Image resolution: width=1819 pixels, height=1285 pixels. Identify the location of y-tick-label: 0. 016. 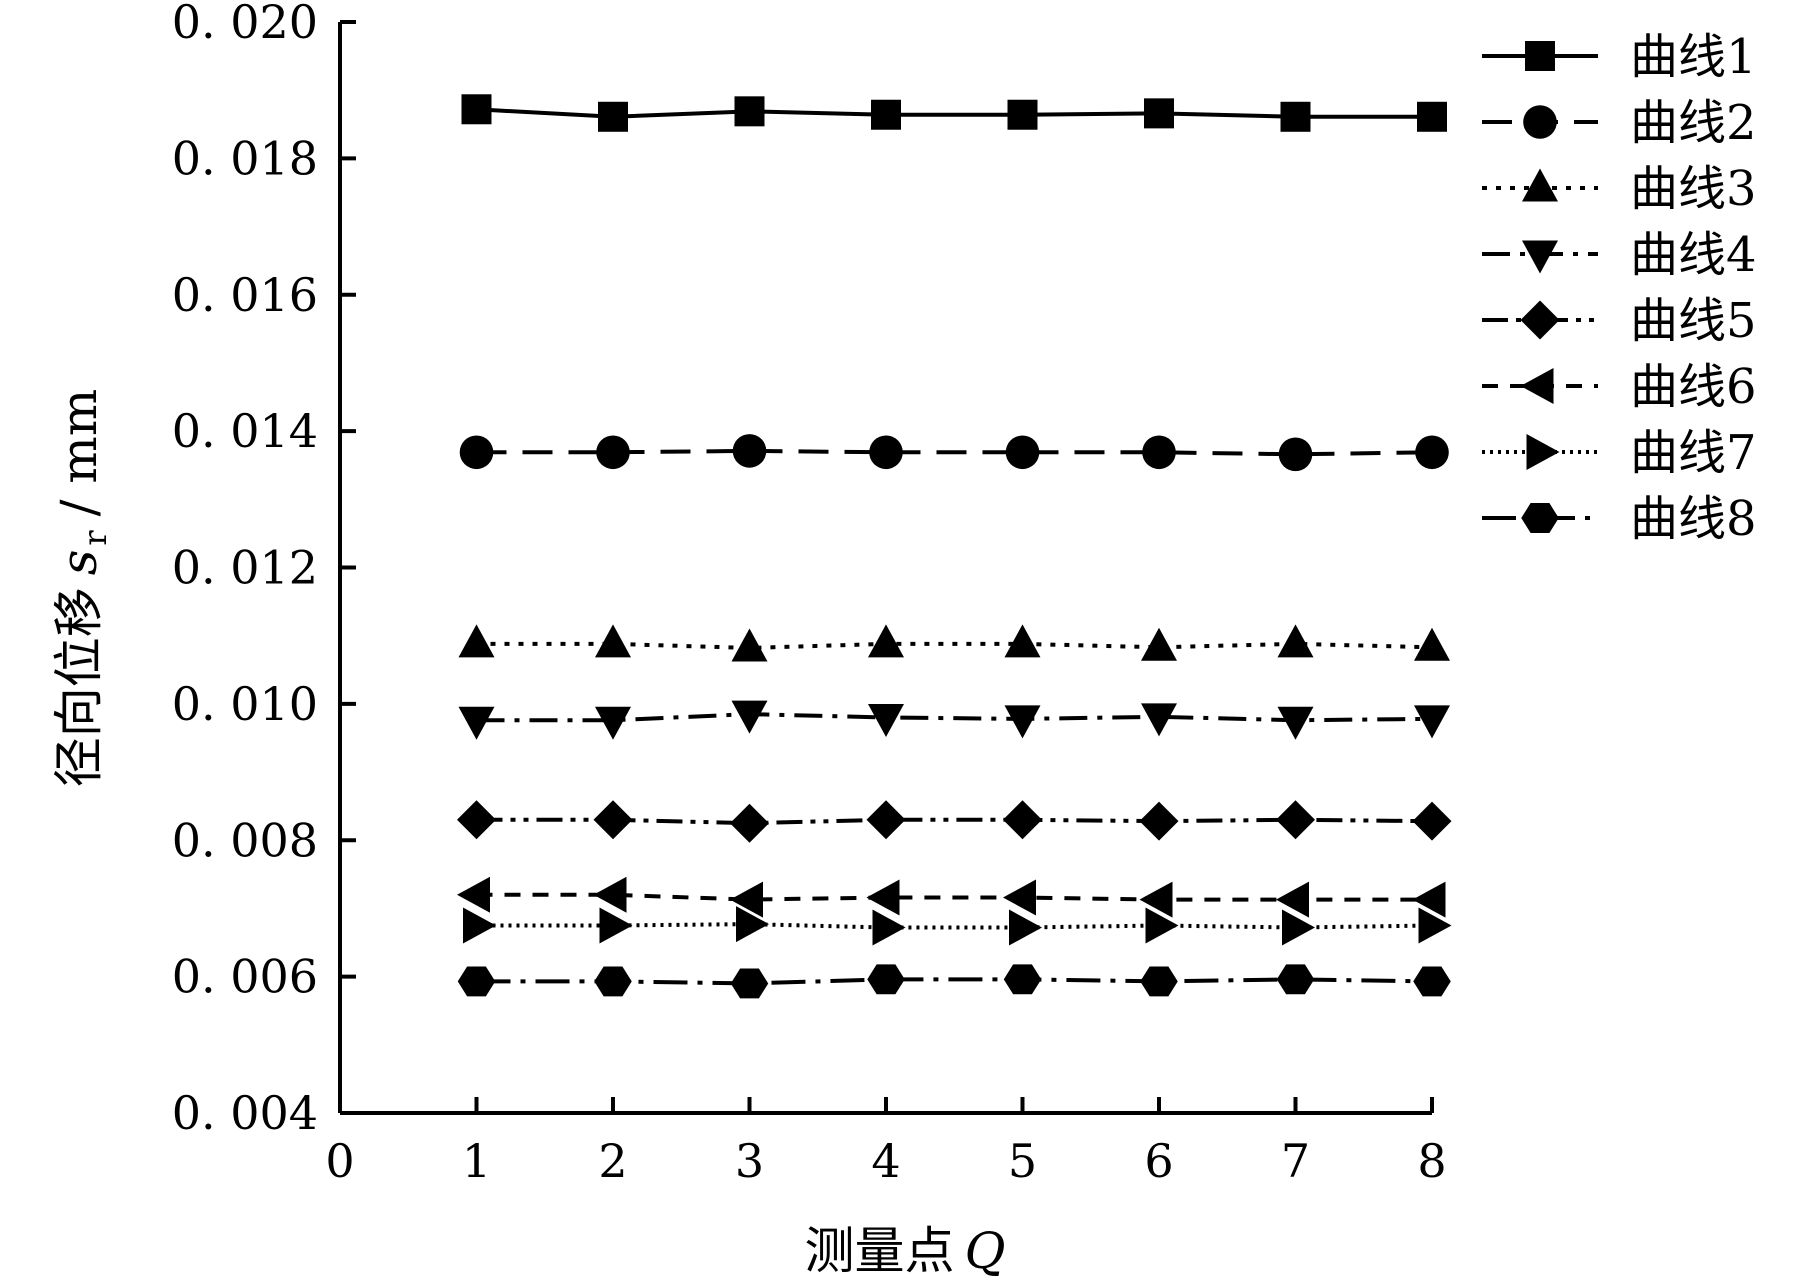
(245, 295).